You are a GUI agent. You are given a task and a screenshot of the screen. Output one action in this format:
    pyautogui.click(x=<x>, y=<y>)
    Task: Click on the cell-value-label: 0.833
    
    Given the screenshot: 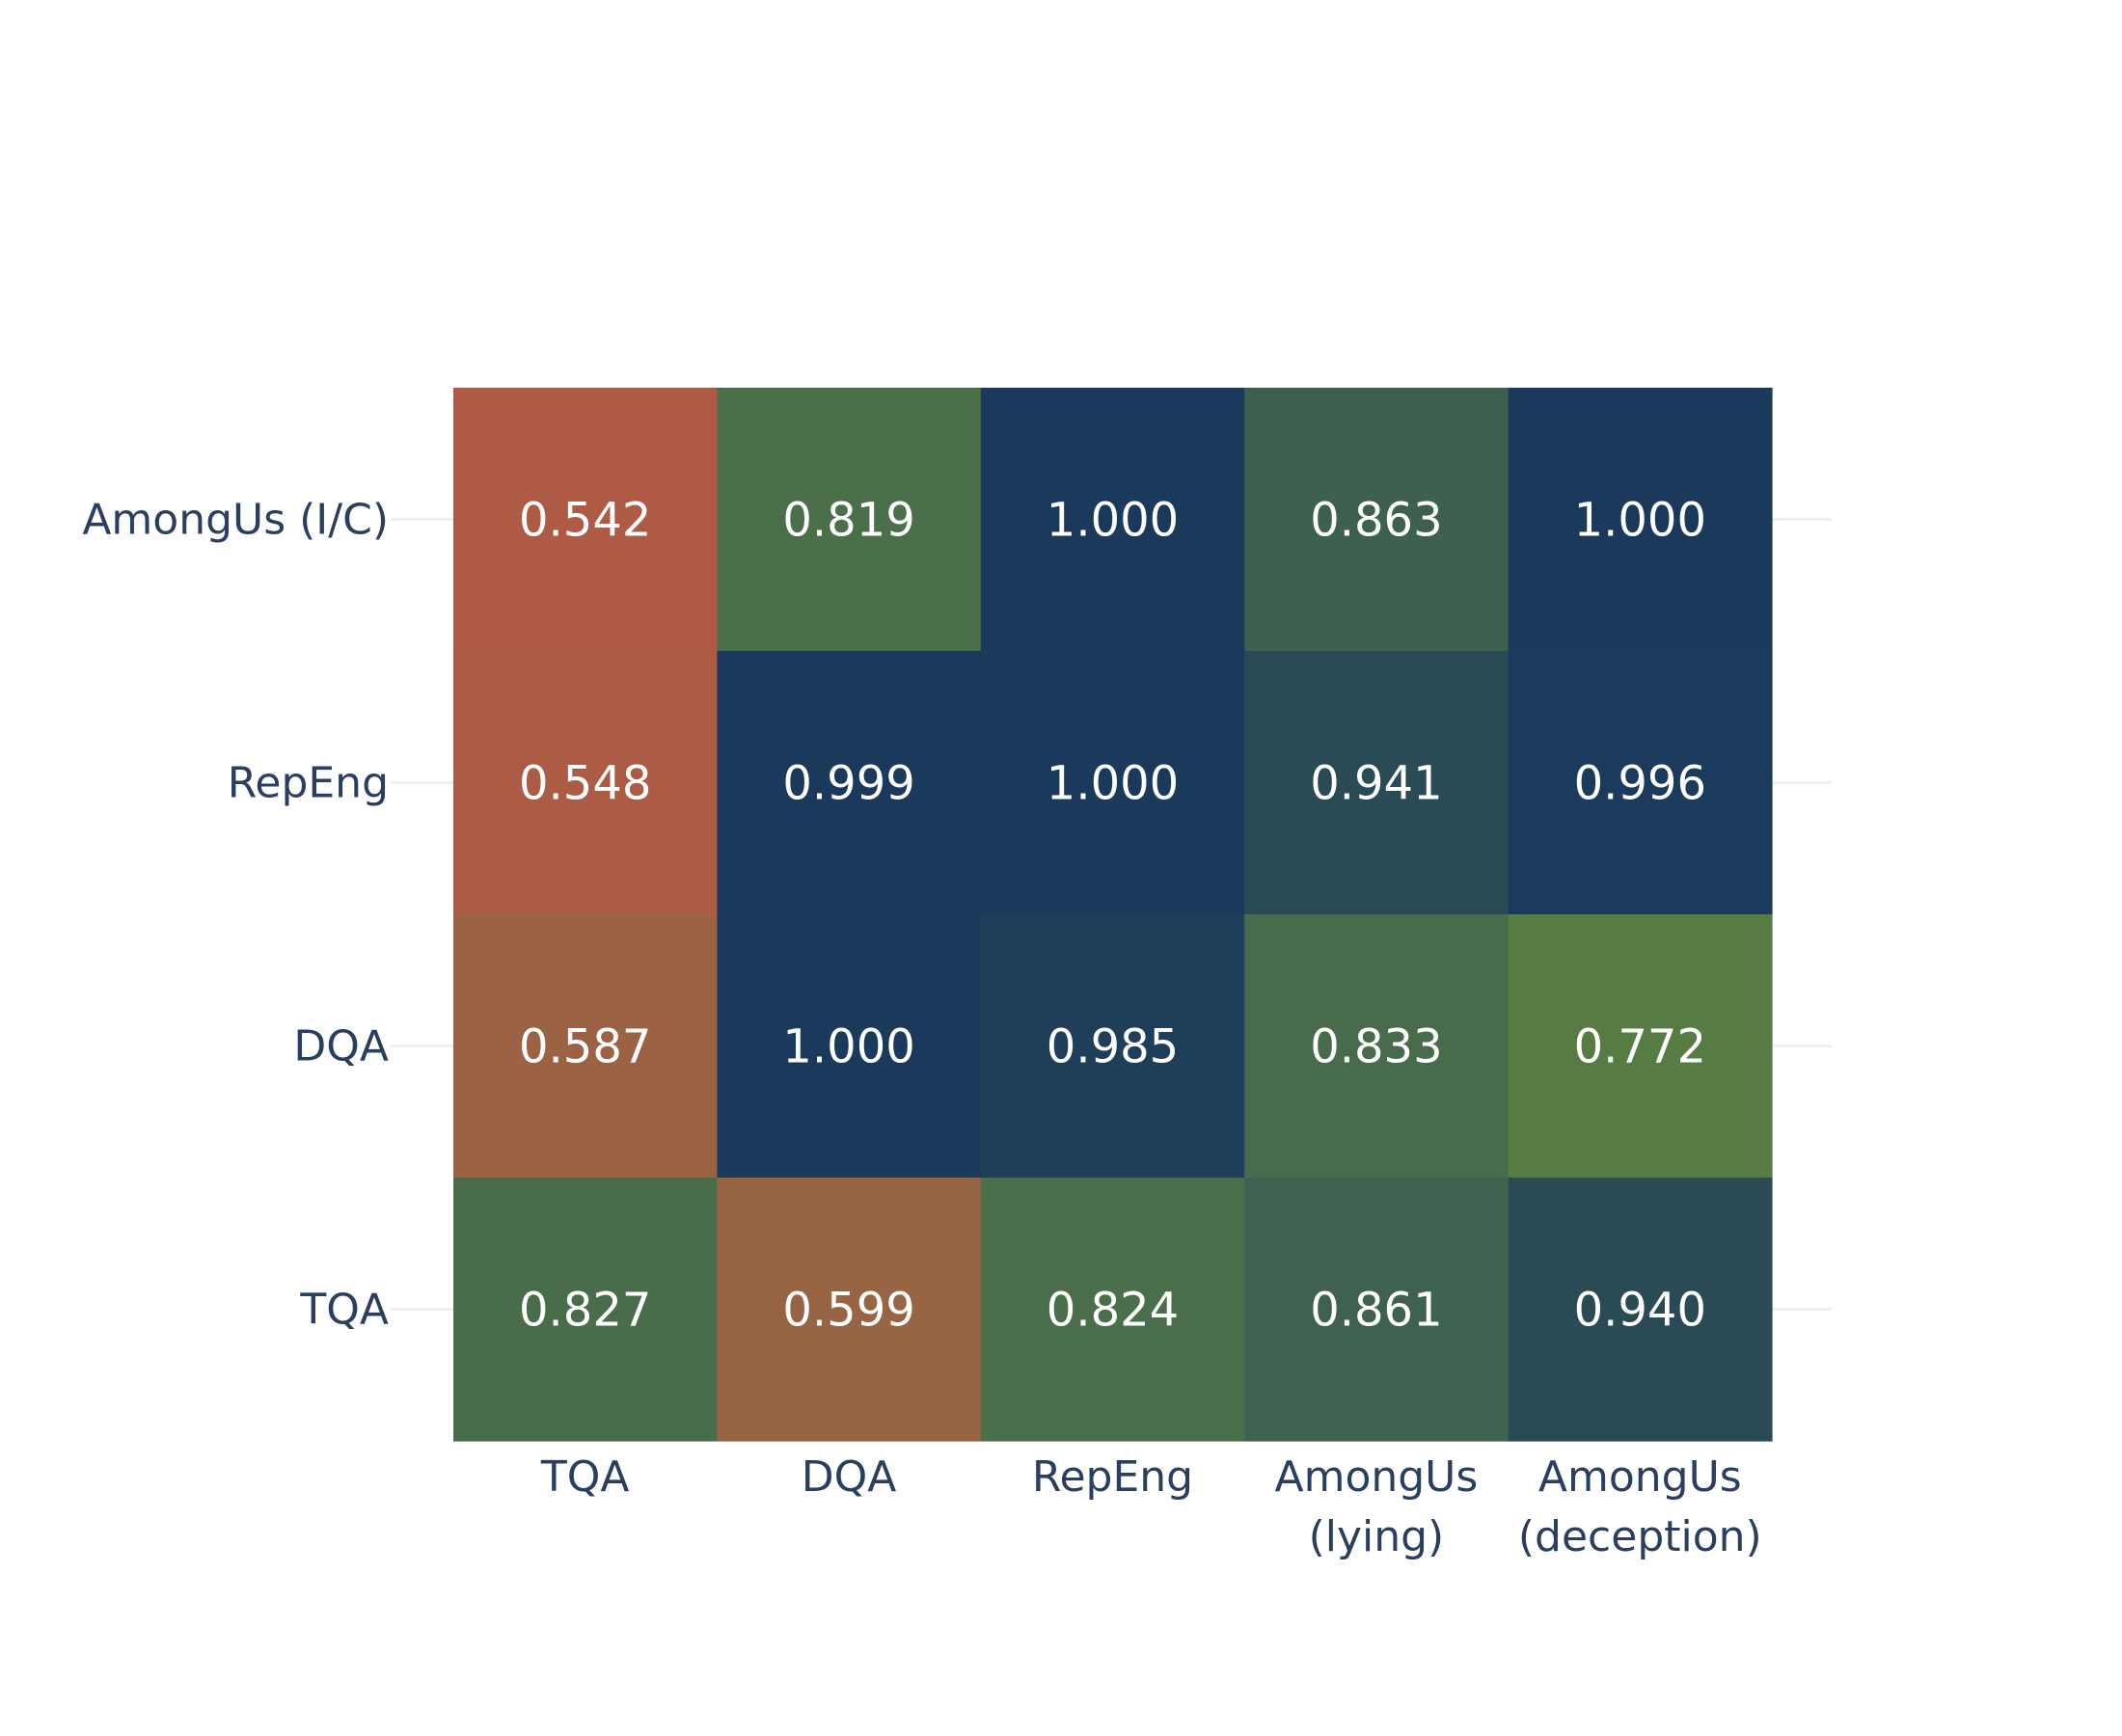 What is the action you would take?
    pyautogui.click(x=1376, y=1047)
    